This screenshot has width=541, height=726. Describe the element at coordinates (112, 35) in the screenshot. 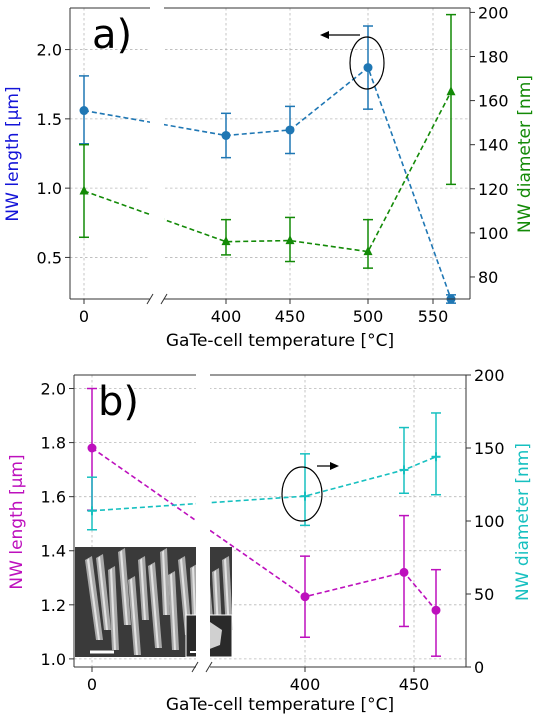

I see `panel-label: a)` at that location.